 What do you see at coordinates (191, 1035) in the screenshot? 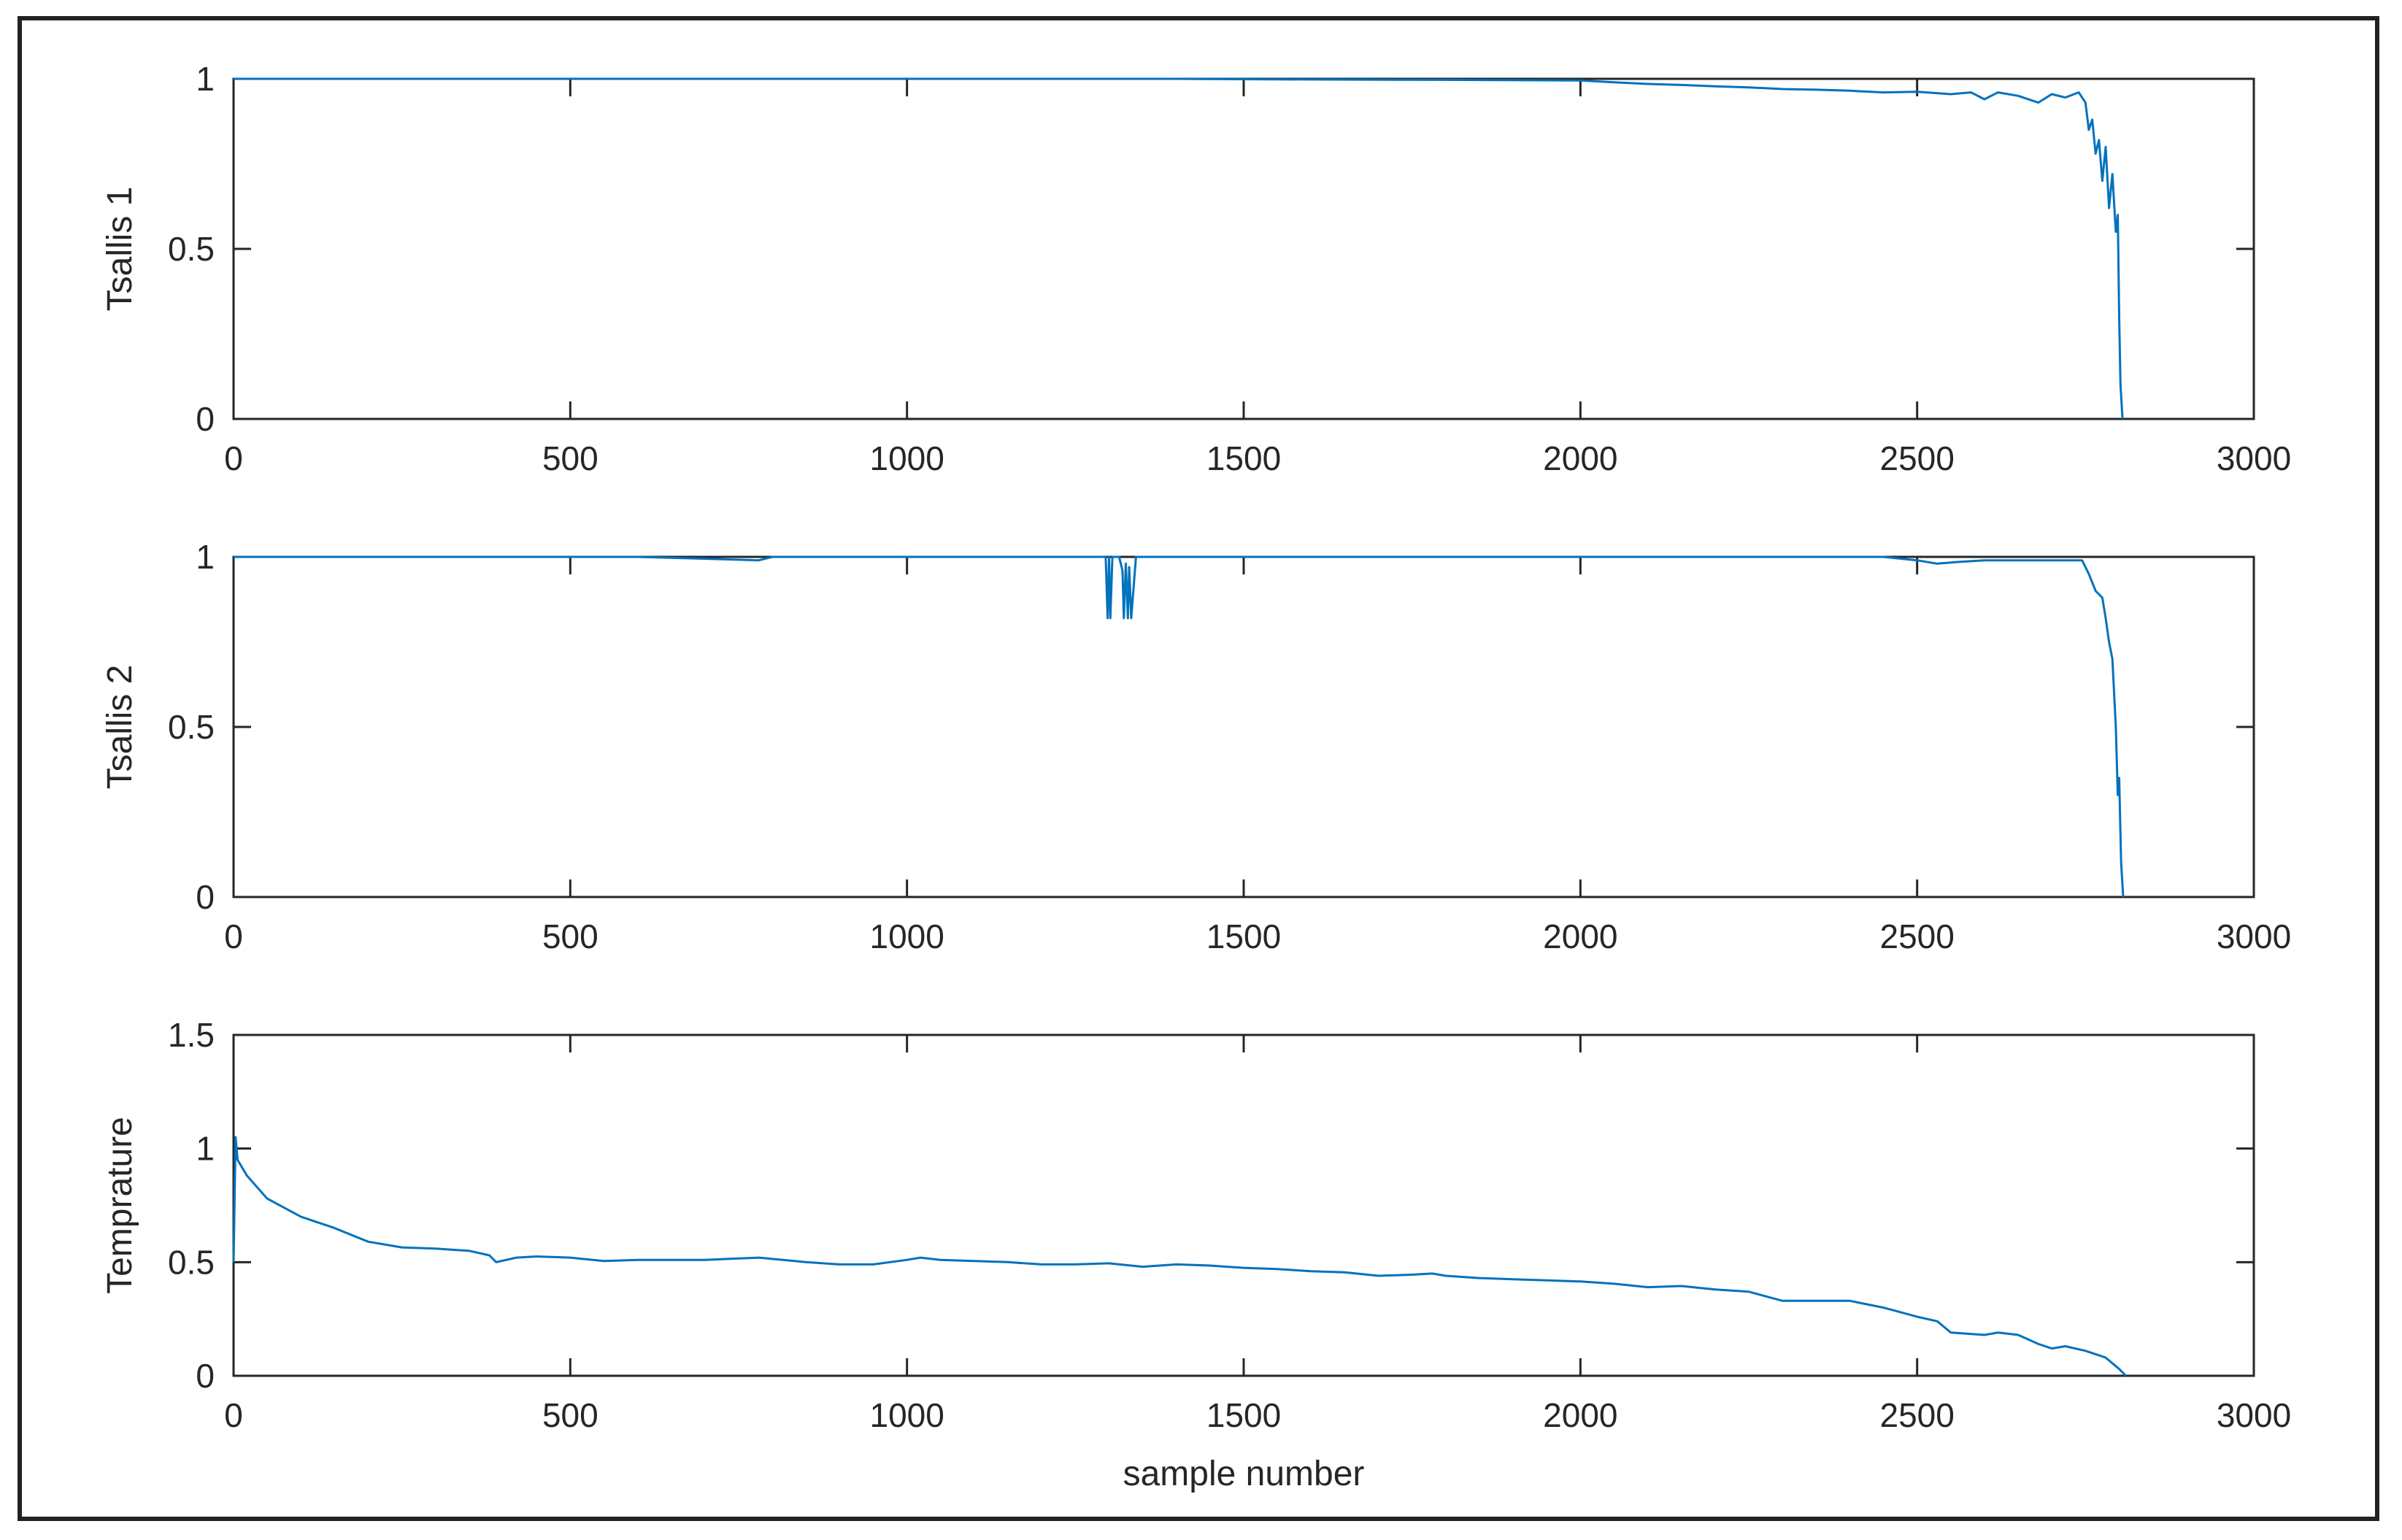
I see `y-tick-label: 1.5` at bounding box center [191, 1035].